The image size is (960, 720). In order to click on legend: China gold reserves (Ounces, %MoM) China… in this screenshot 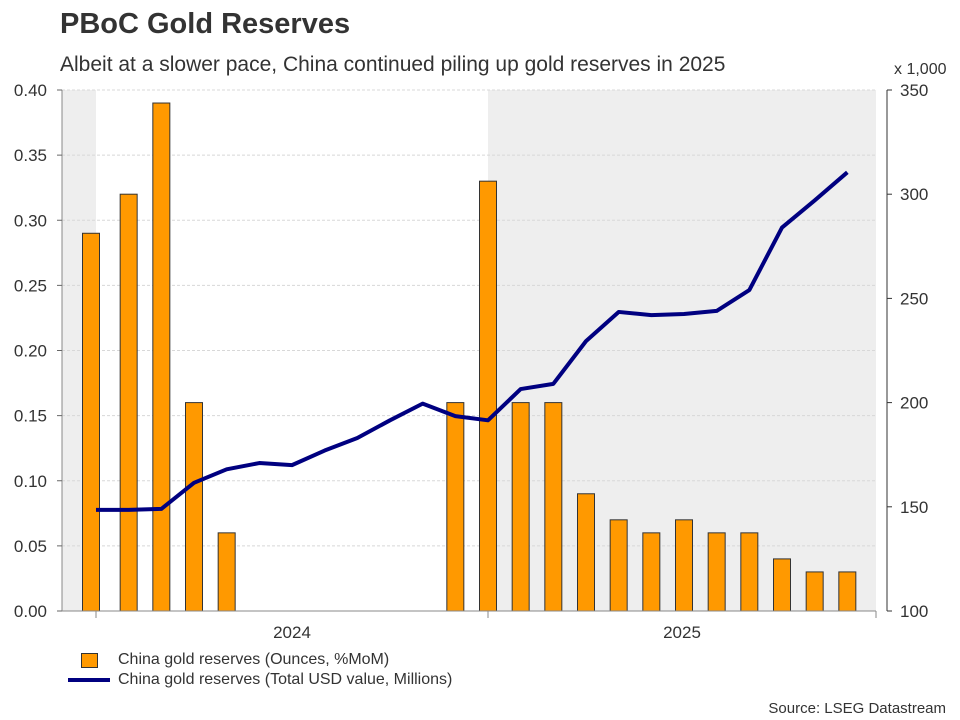, I will do `click(260, 670)`.